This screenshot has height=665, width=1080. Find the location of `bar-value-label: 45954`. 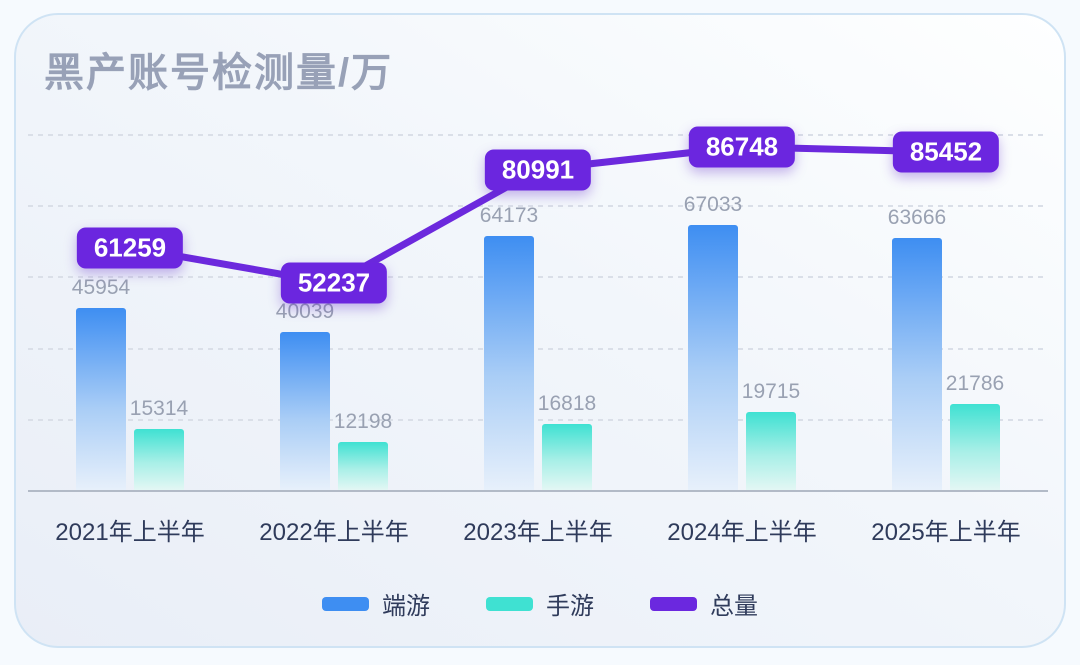

bar-value-label: 45954 is located at coordinates (101, 288).